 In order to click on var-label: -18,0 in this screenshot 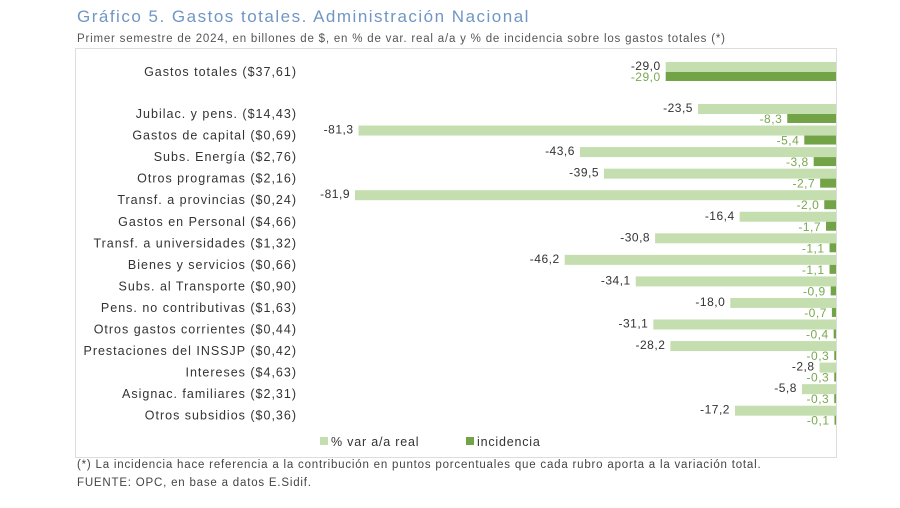, I will do `click(710, 302)`.